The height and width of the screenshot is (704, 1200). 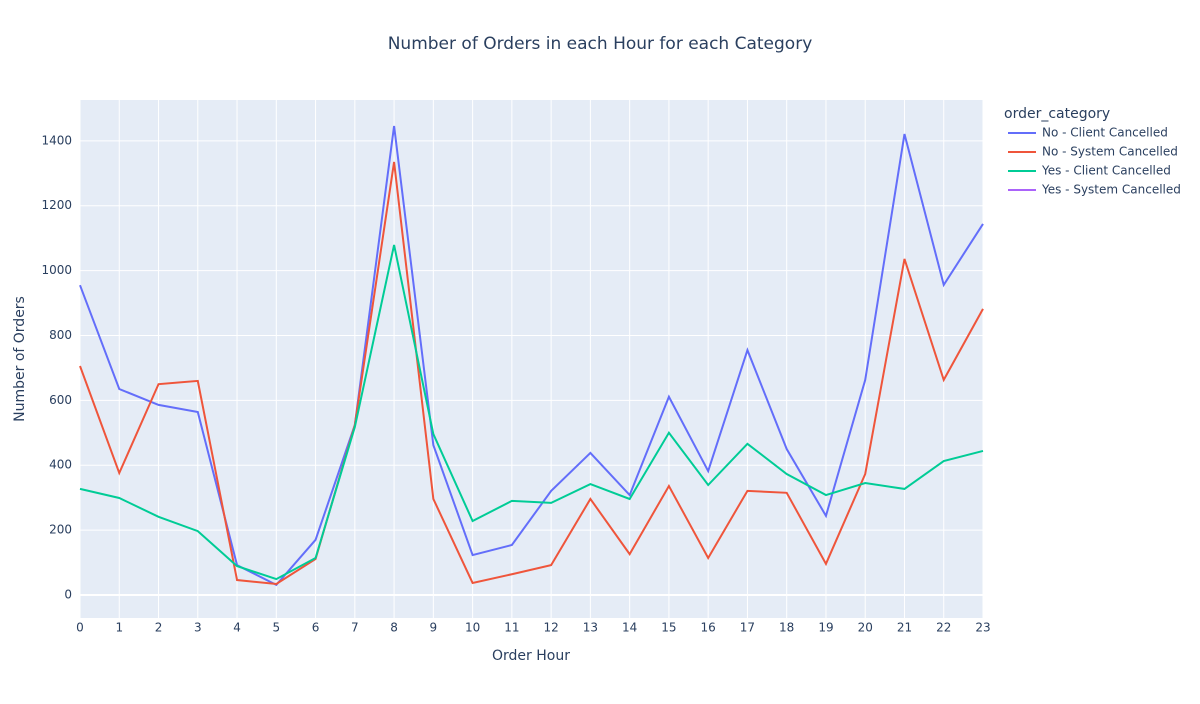 What do you see at coordinates (276, 628) in the screenshot?
I see `x-tick-label: 5` at bounding box center [276, 628].